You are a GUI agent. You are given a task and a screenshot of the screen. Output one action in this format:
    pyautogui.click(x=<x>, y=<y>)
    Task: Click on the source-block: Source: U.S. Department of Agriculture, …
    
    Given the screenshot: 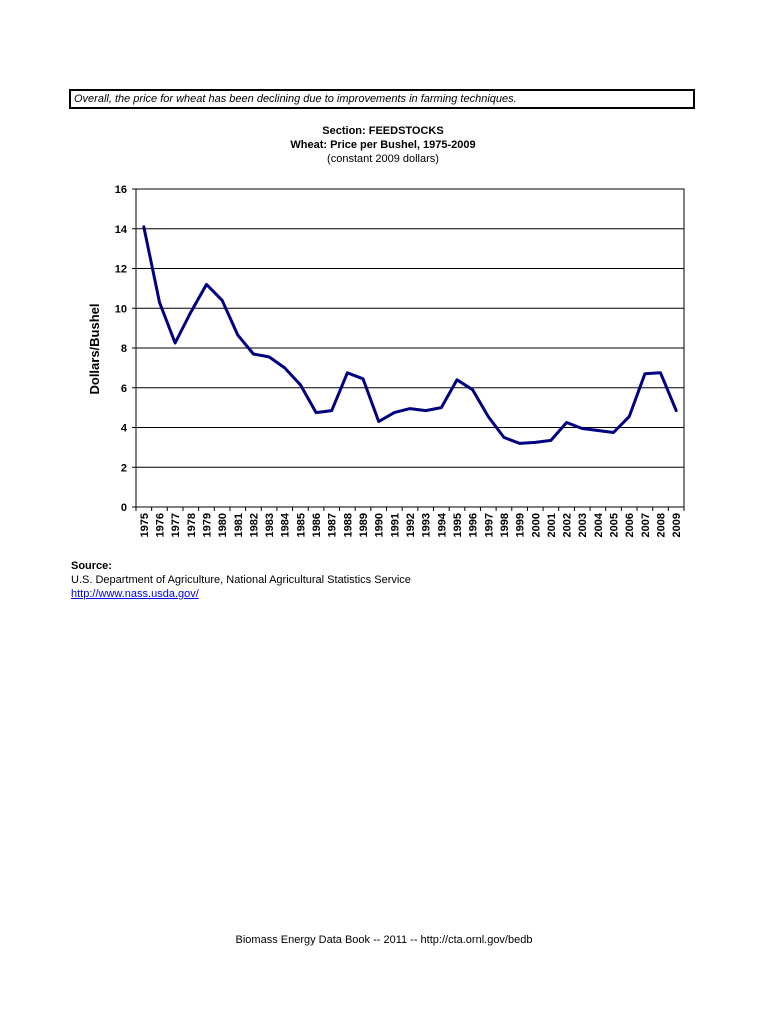 What is the action you would take?
    pyautogui.click(x=241, y=580)
    